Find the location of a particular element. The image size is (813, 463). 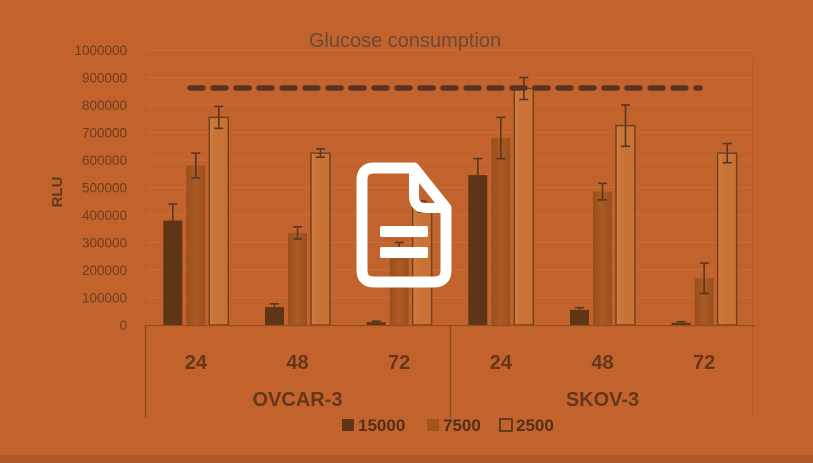

legend-item: 15000 is located at coordinates (373, 425).